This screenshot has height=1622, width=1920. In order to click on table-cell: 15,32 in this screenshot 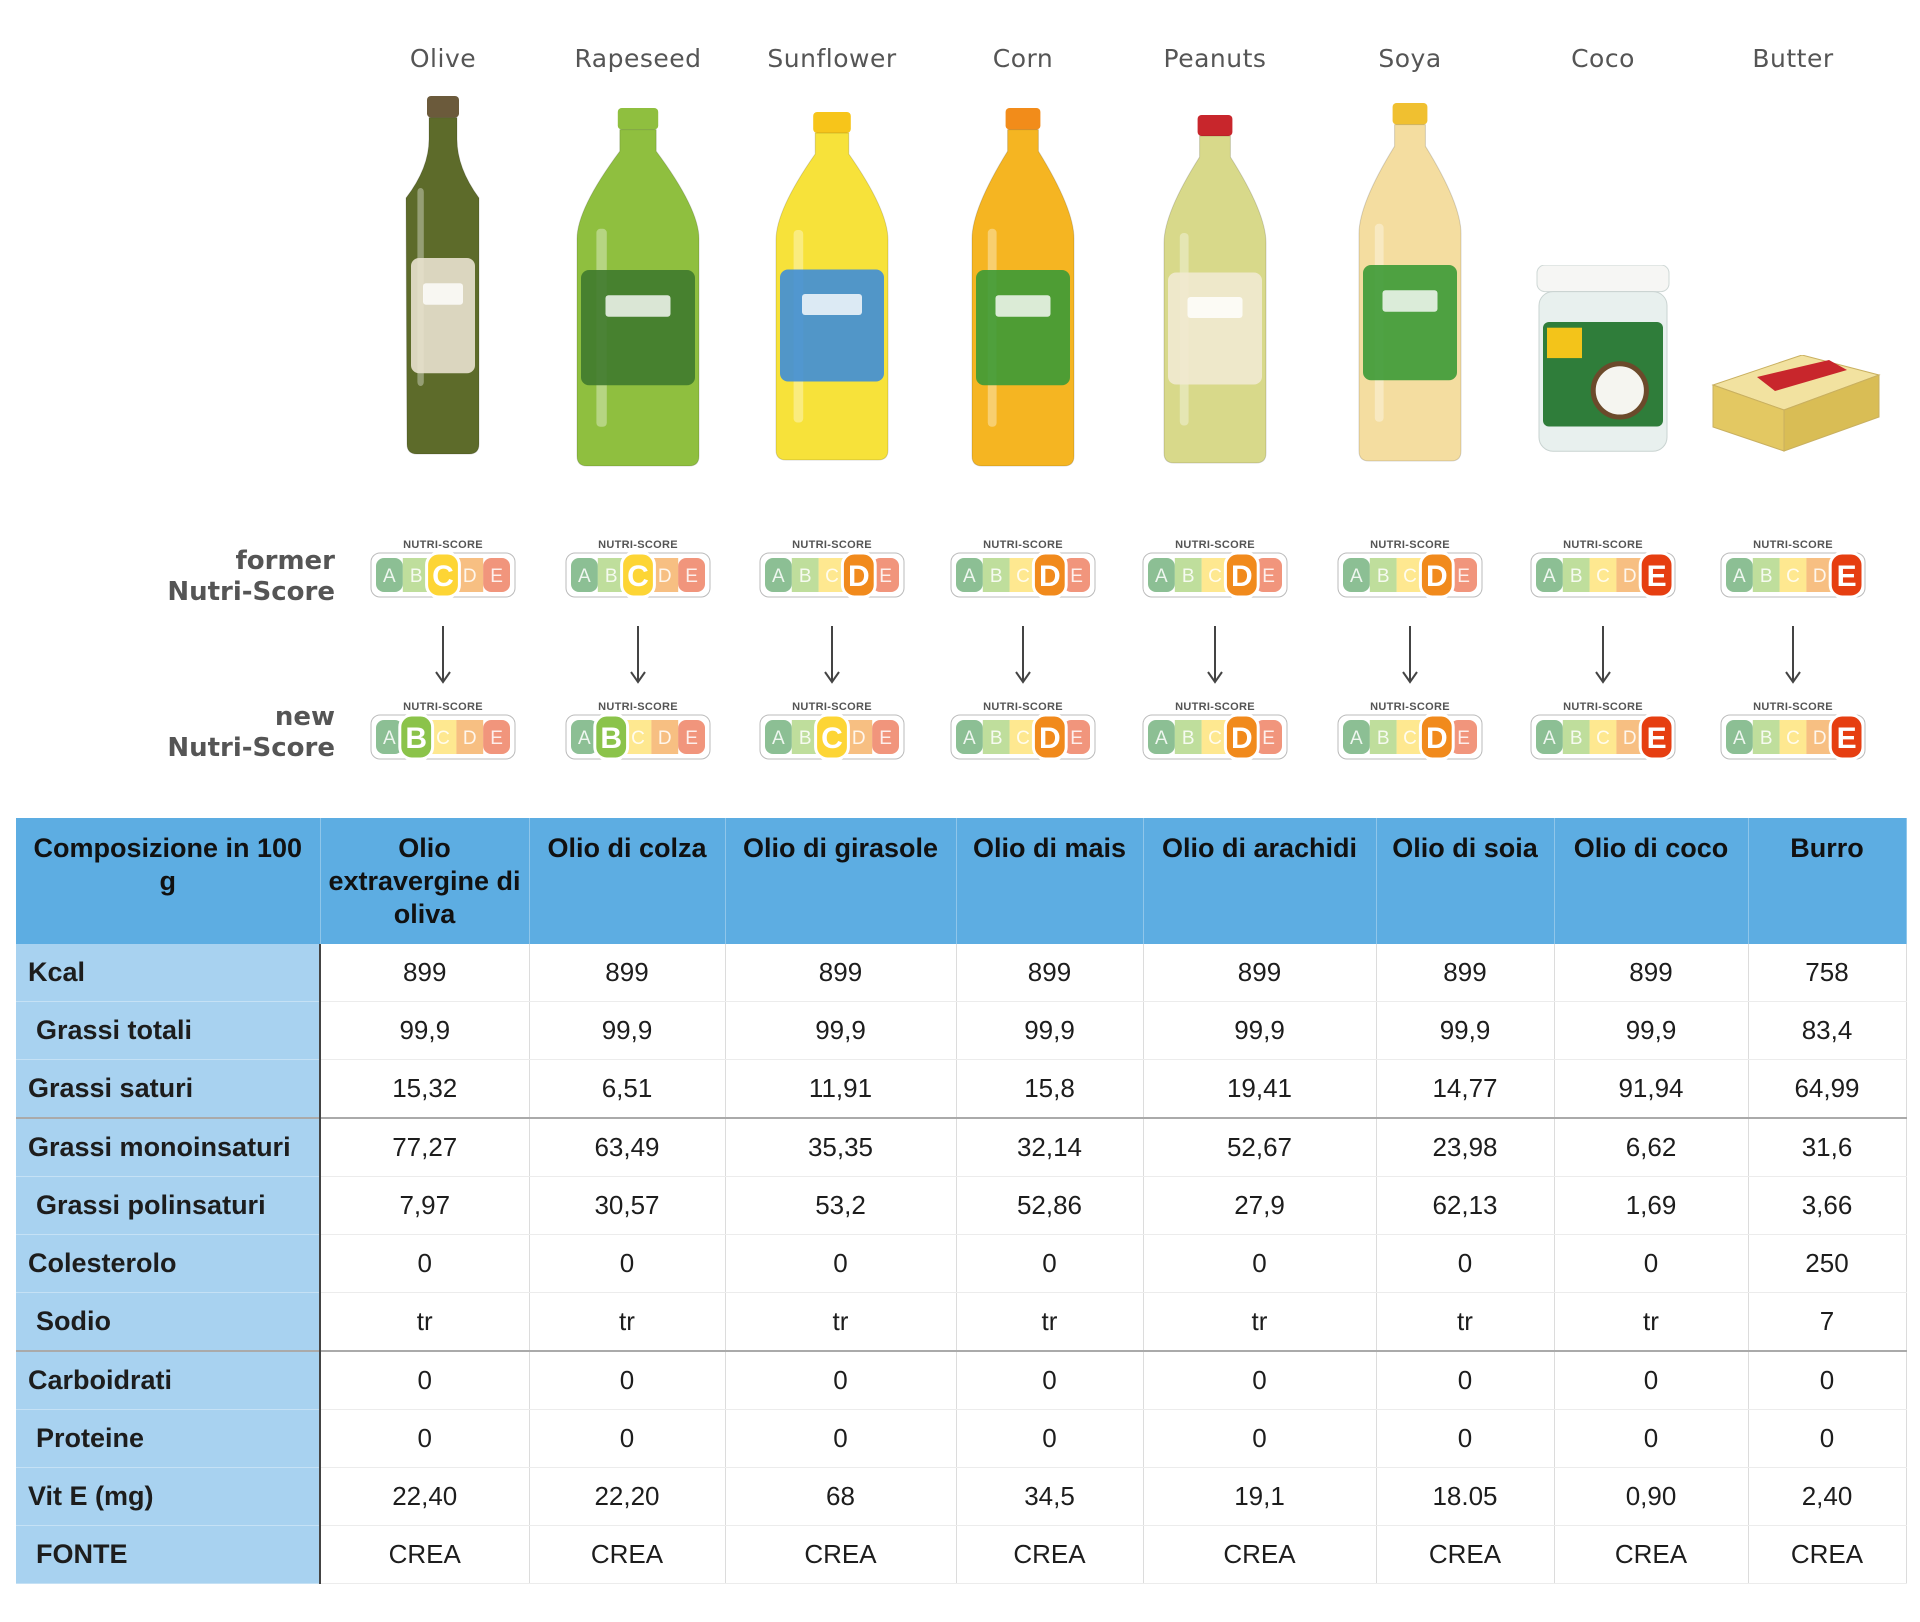, I will do `click(425, 1089)`.